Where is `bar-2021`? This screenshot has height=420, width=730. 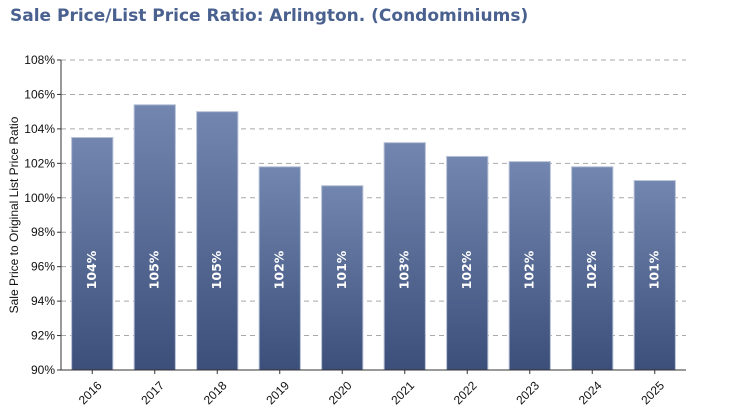 bar-2021 is located at coordinates (404, 256).